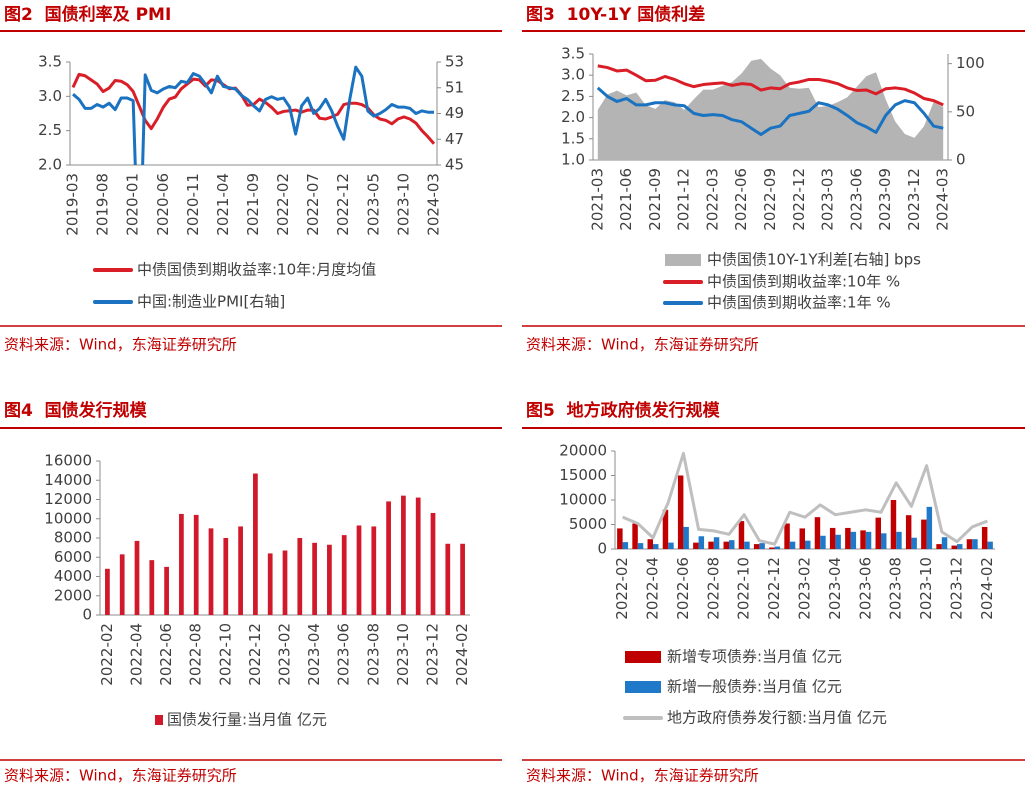 The height and width of the screenshot is (793, 1027). Describe the element at coordinates (50, 130) in the screenshot. I see `y-tick-label: 2.5` at that location.